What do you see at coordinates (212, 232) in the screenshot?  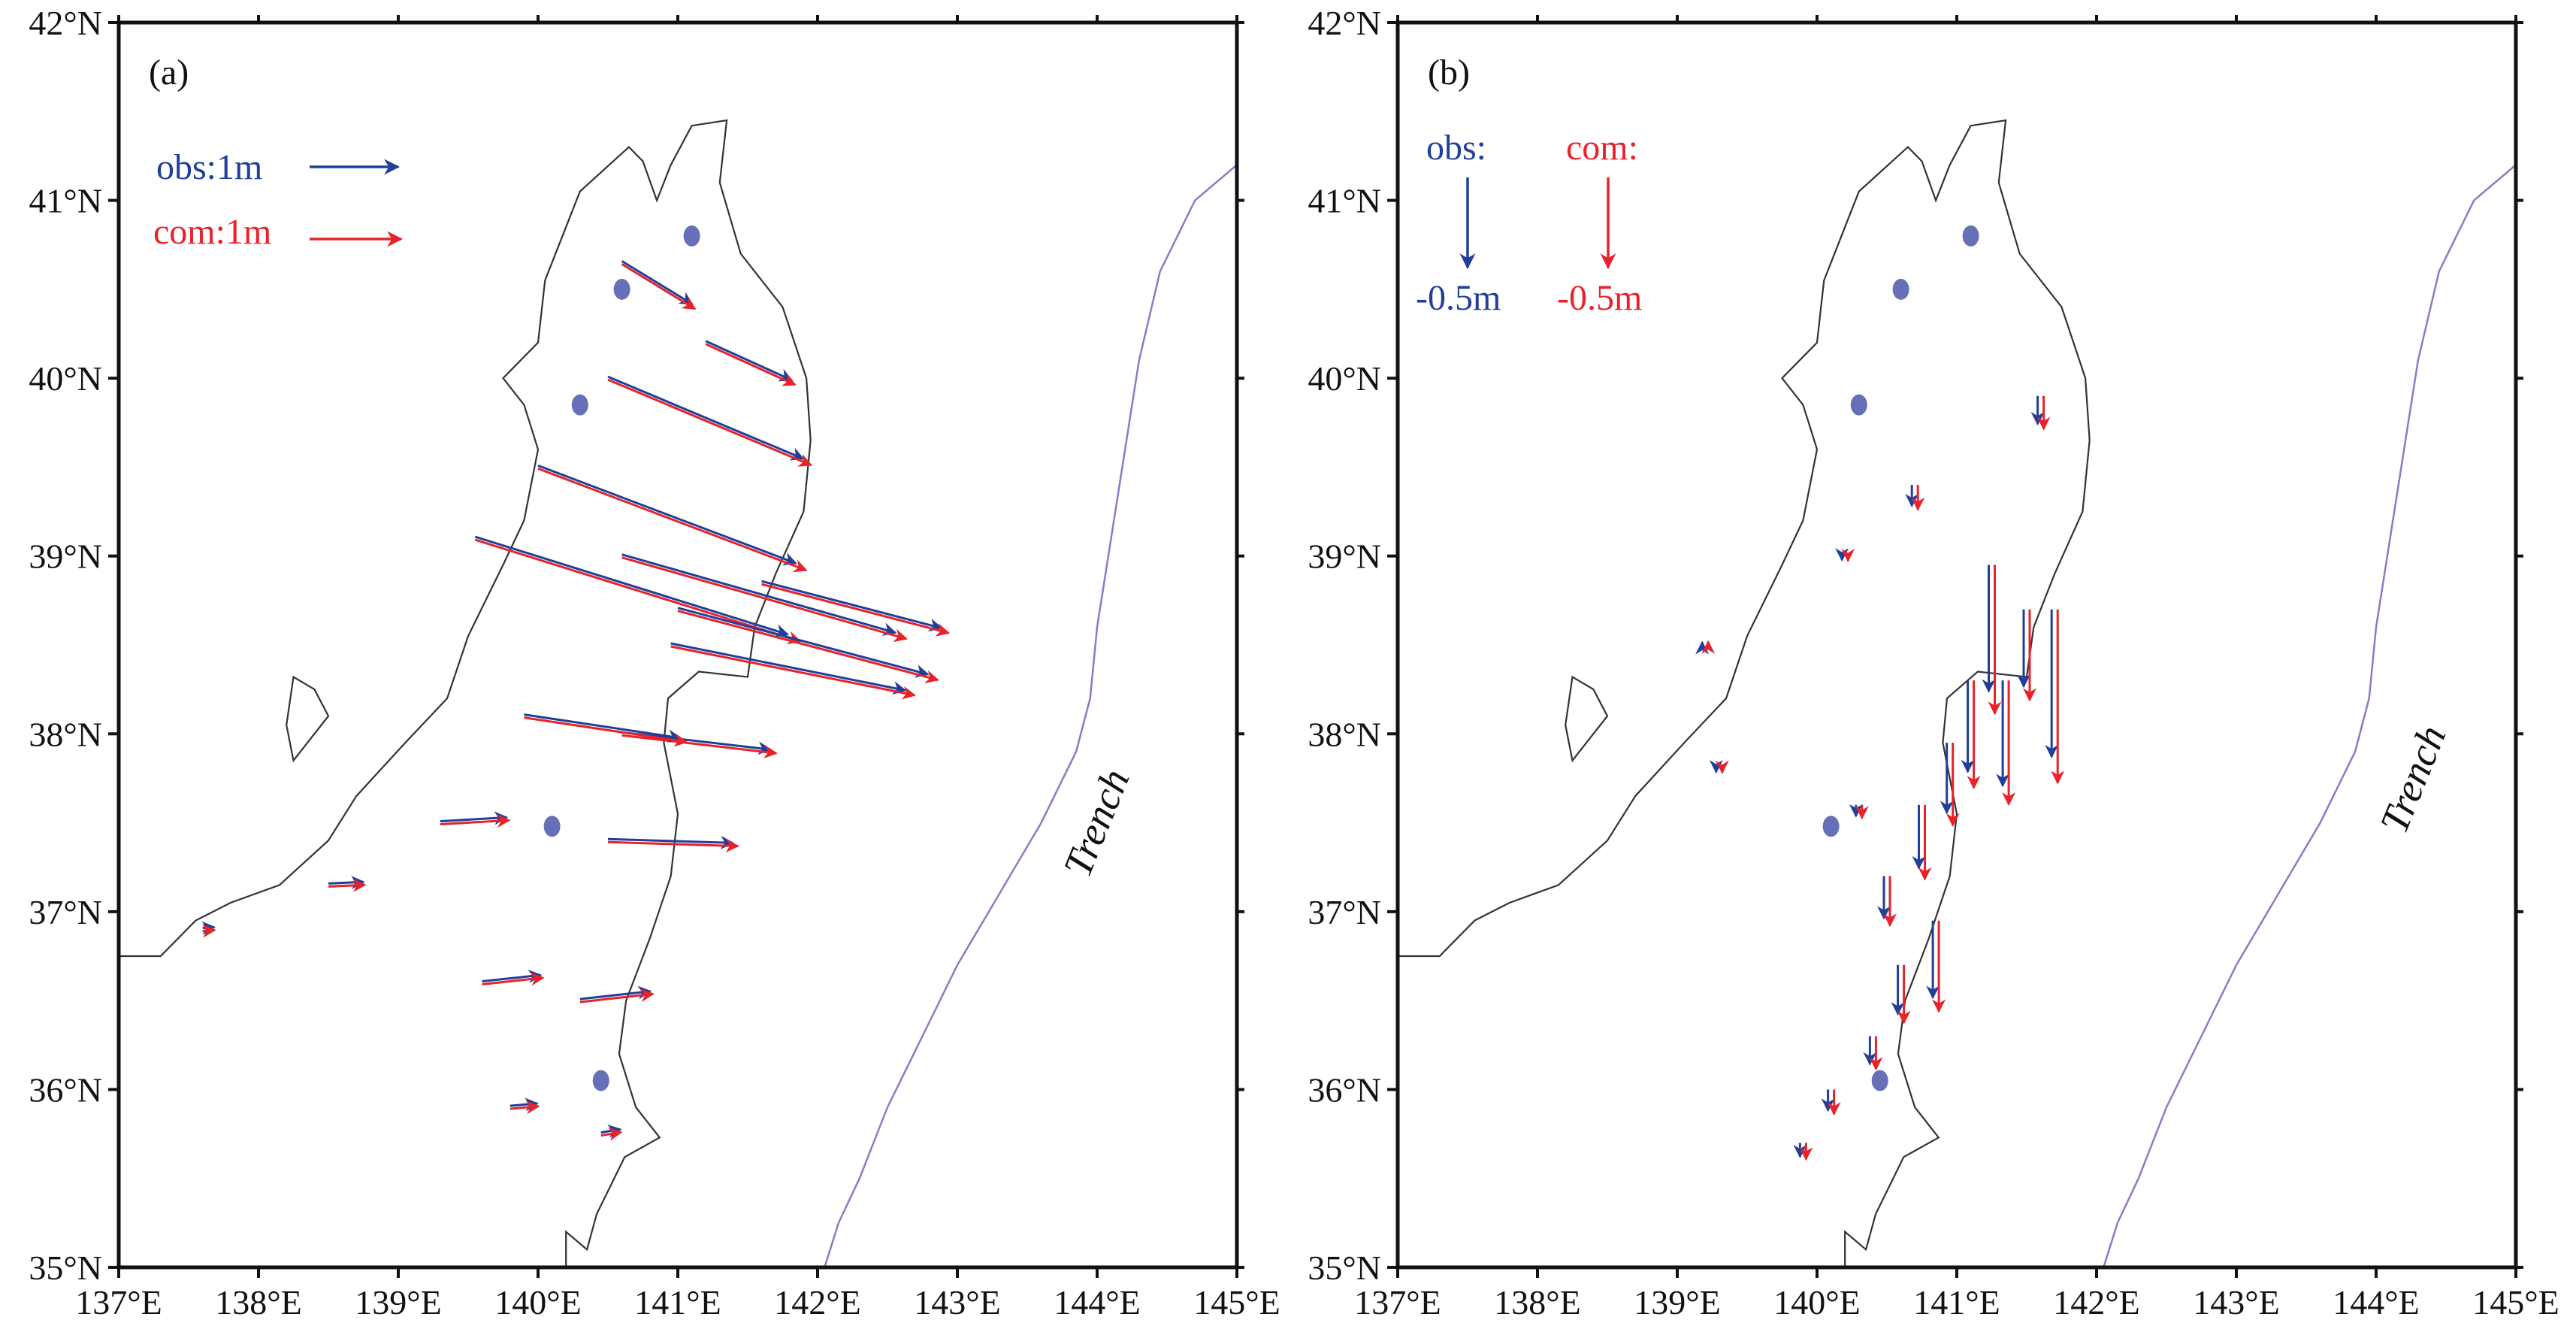 I see `legend-com-label: com:1m` at bounding box center [212, 232].